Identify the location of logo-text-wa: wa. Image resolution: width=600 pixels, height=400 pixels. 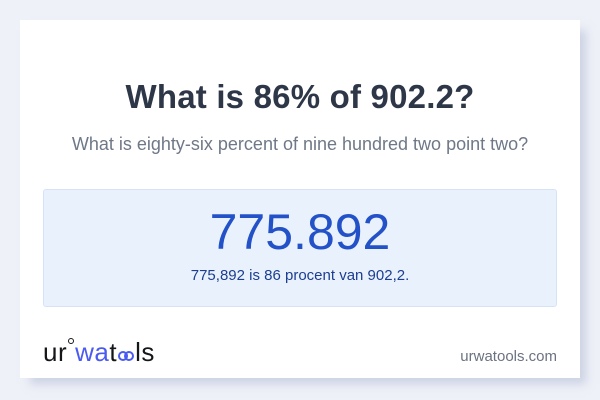
(92, 352).